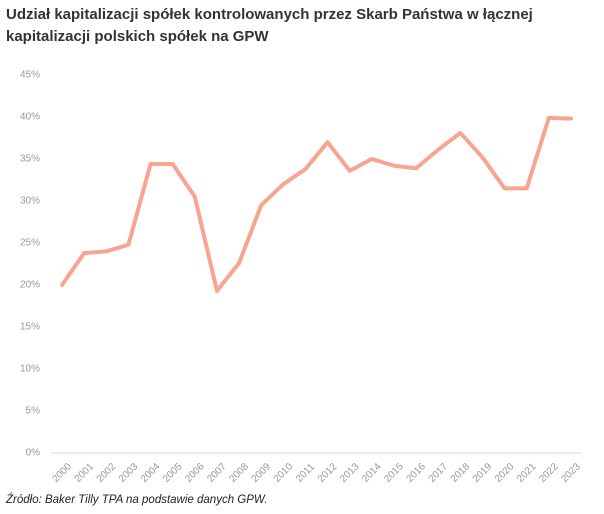  Describe the element at coordinates (173, 473) in the screenshot. I see `x-tick-label: 2005` at that location.